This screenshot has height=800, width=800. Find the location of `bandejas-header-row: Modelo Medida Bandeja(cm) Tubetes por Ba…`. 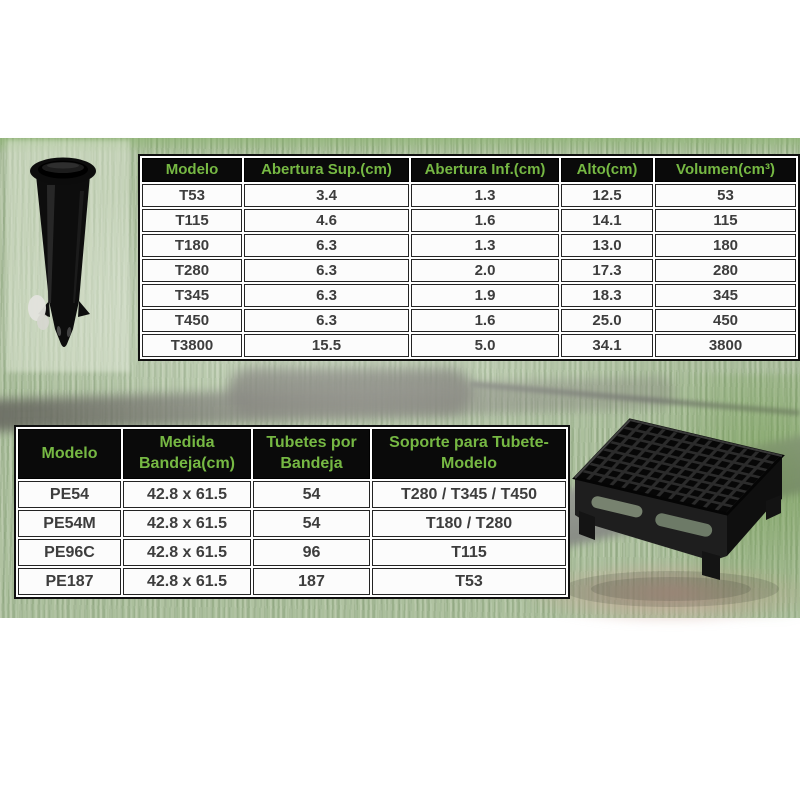

bandejas-header-row: Modelo Medida Bandeja(cm) Tubetes por Ba… is located at coordinates (292, 454).